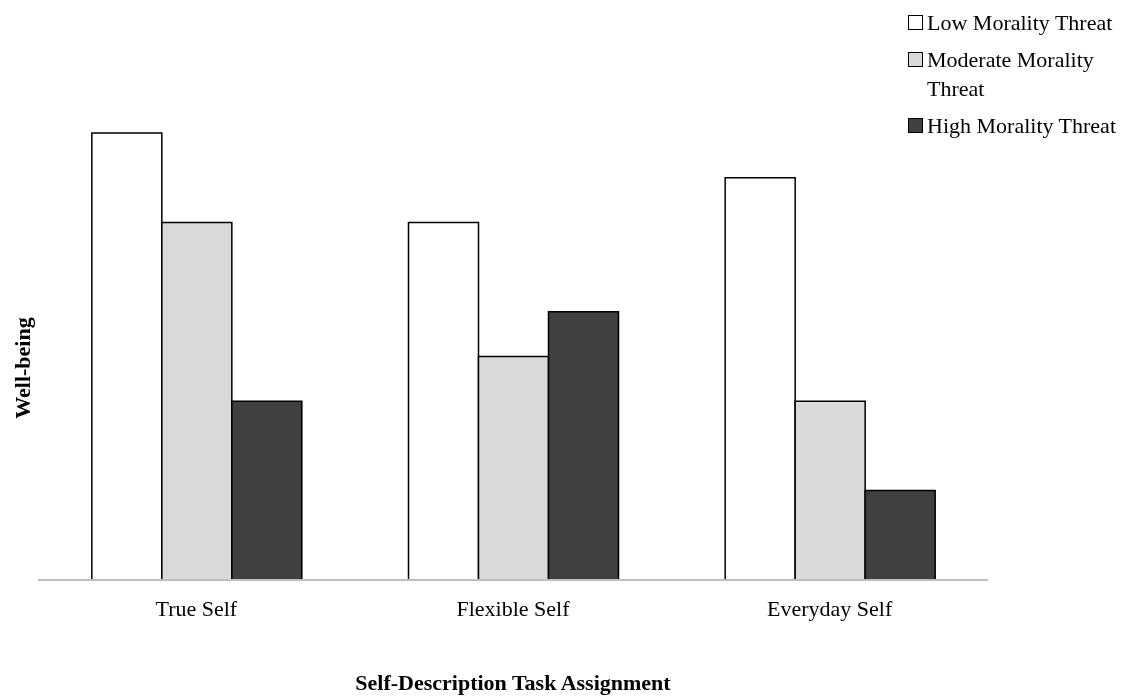 Image resolution: width=1128 pixels, height=698 pixels. I want to click on x-tick-label: True Self, so click(196, 608).